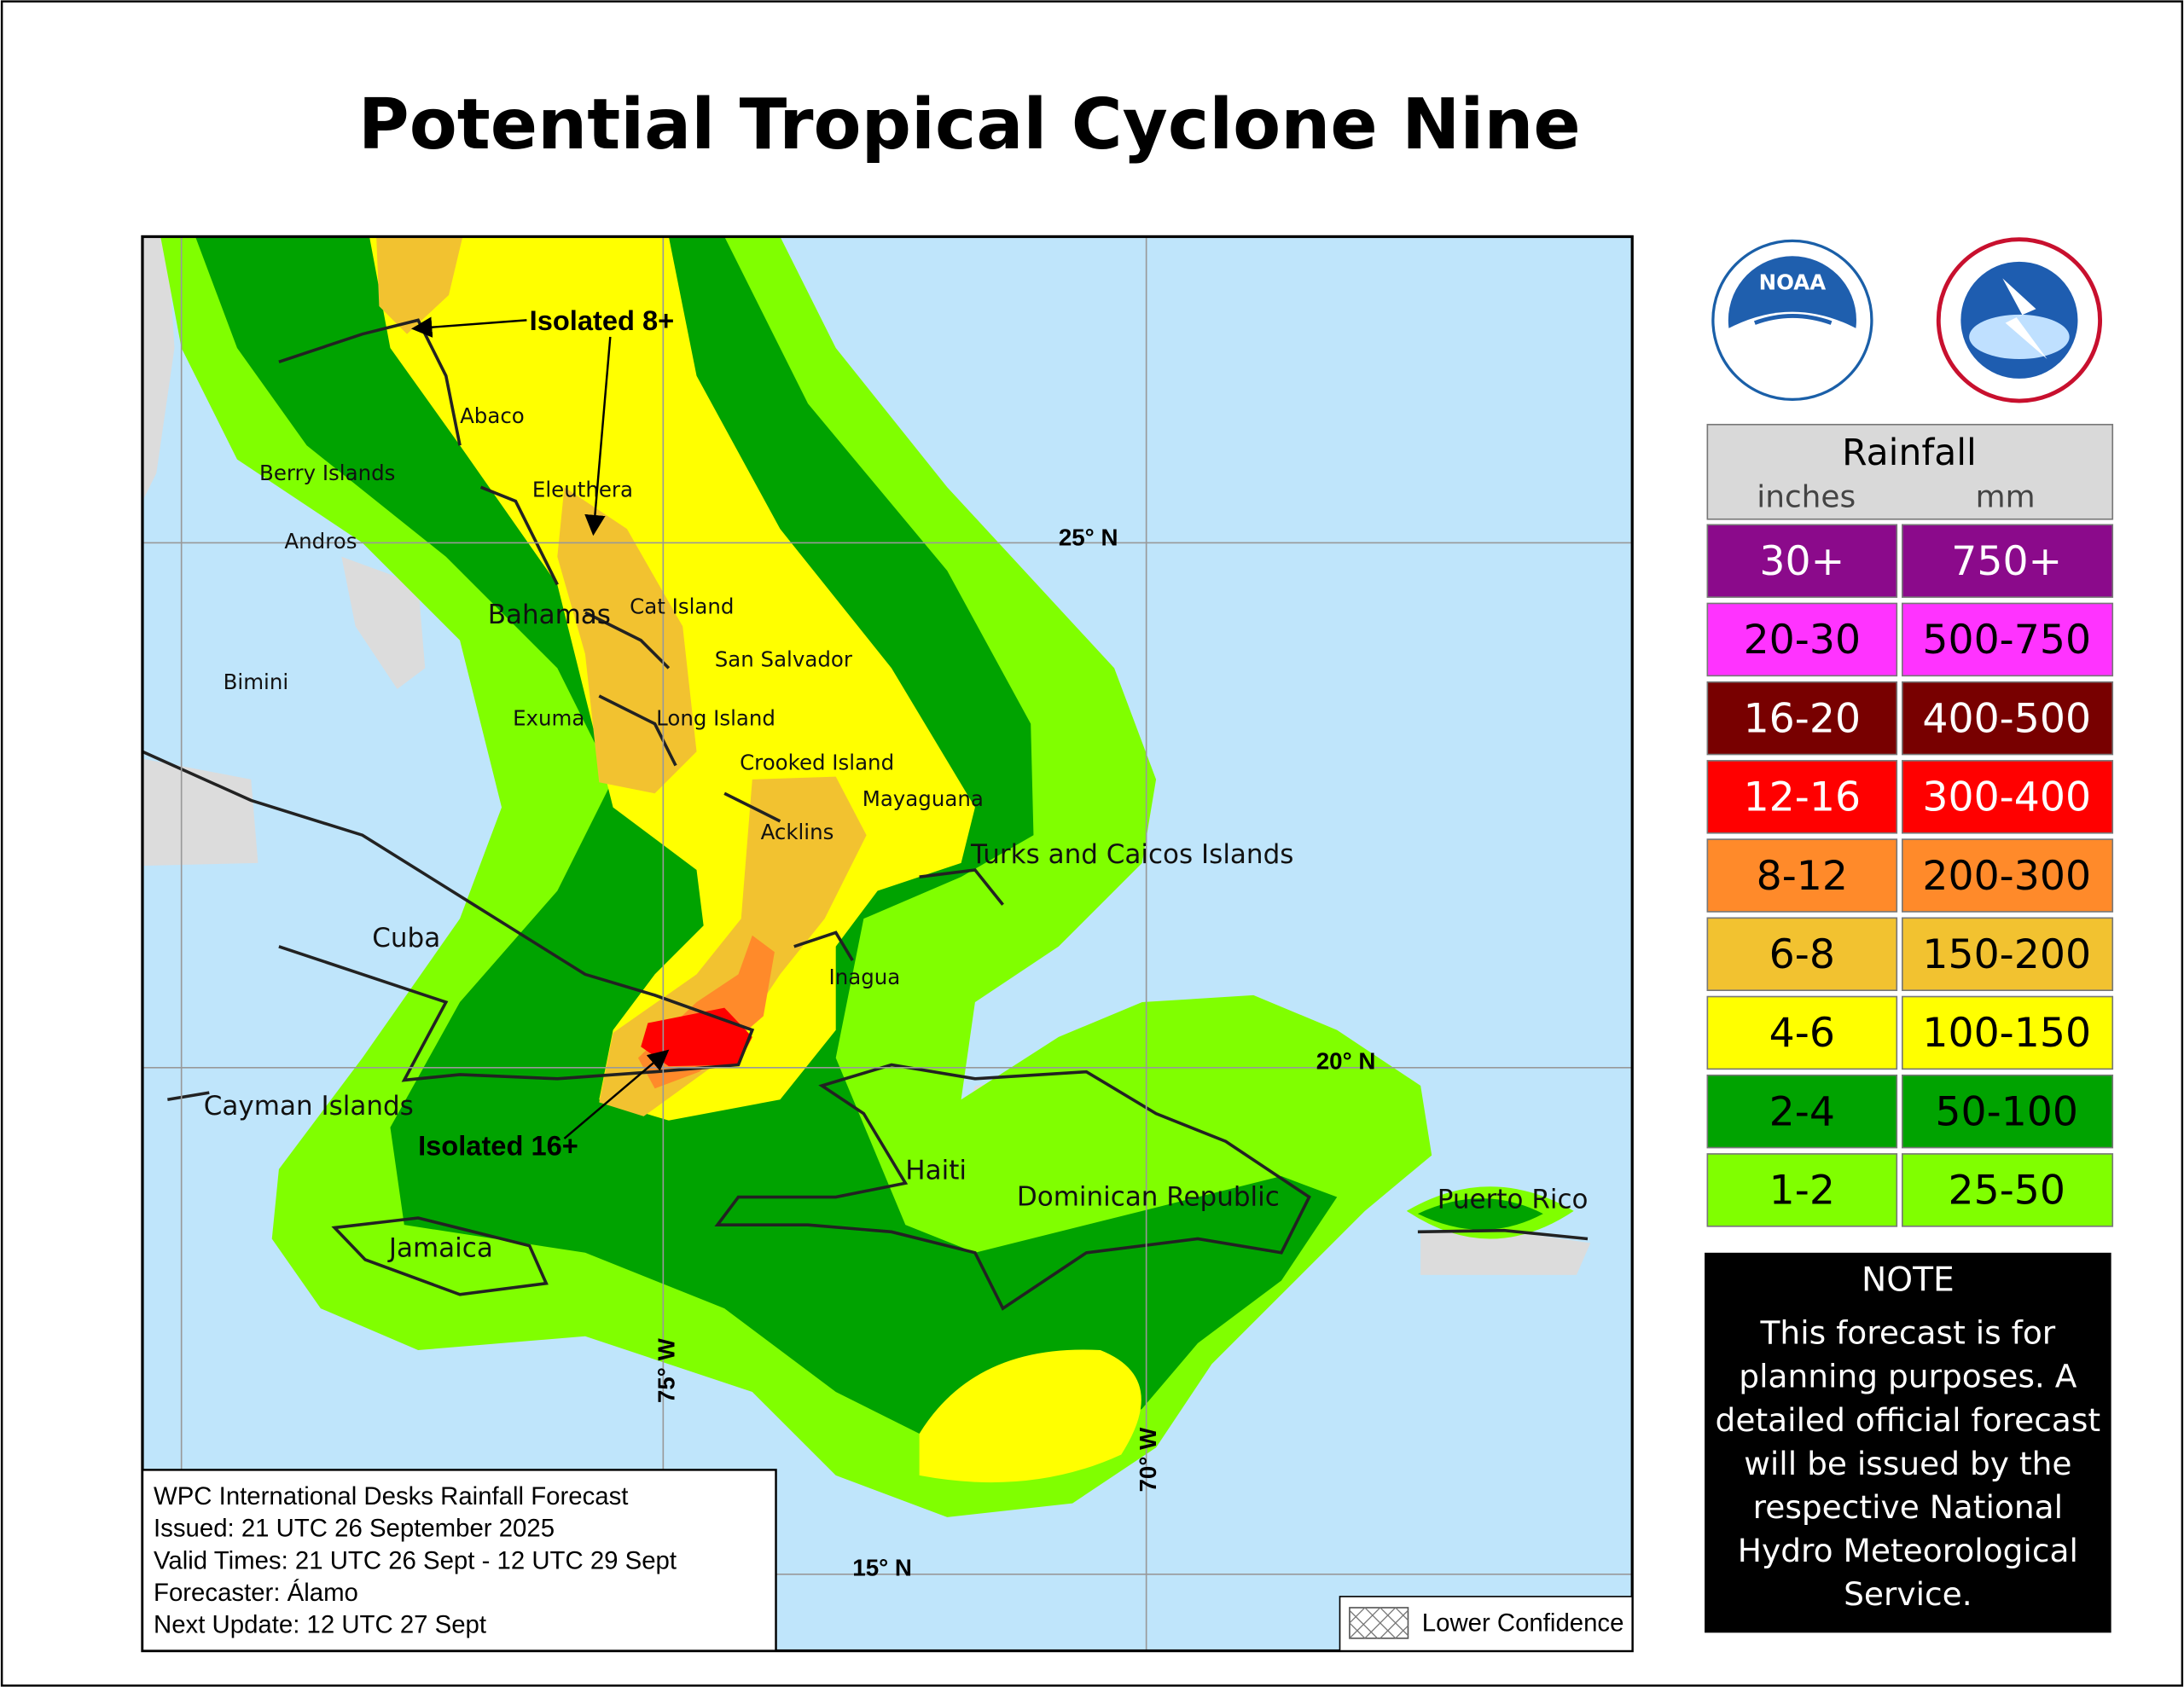  Describe the element at coordinates (327, 473) in the screenshot. I see `place-label: Berry Islands` at that location.